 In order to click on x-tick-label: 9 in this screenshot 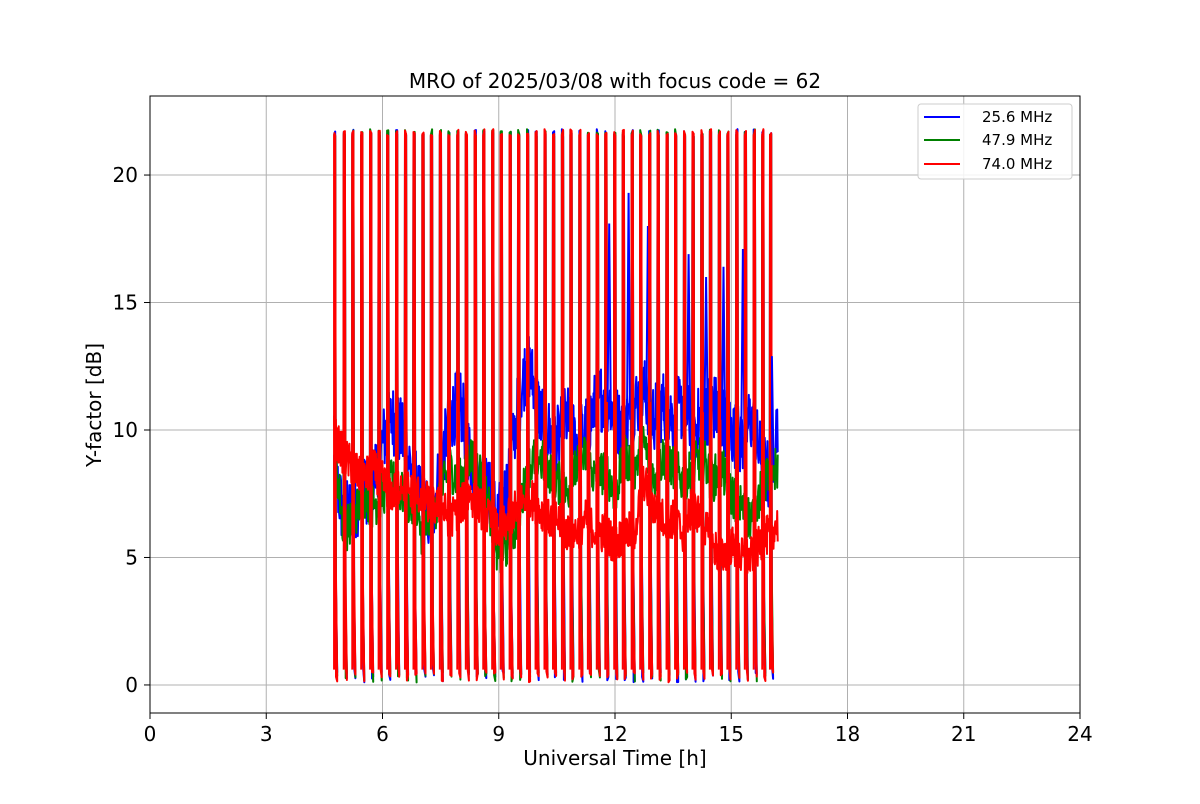, I will do `click(498, 734)`.